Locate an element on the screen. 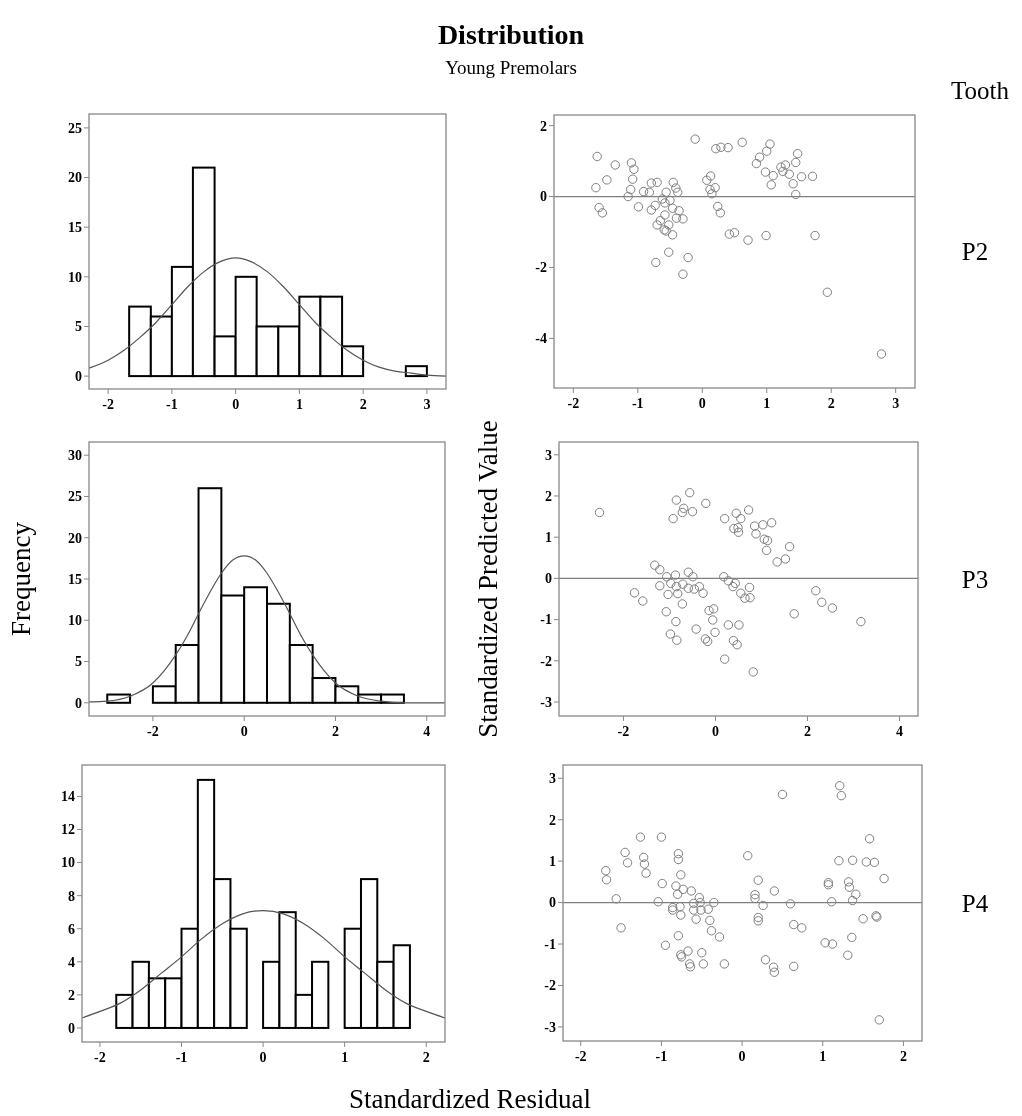 This screenshot has width=1022, height=1116. text: P4 is located at coordinates (975, 903).